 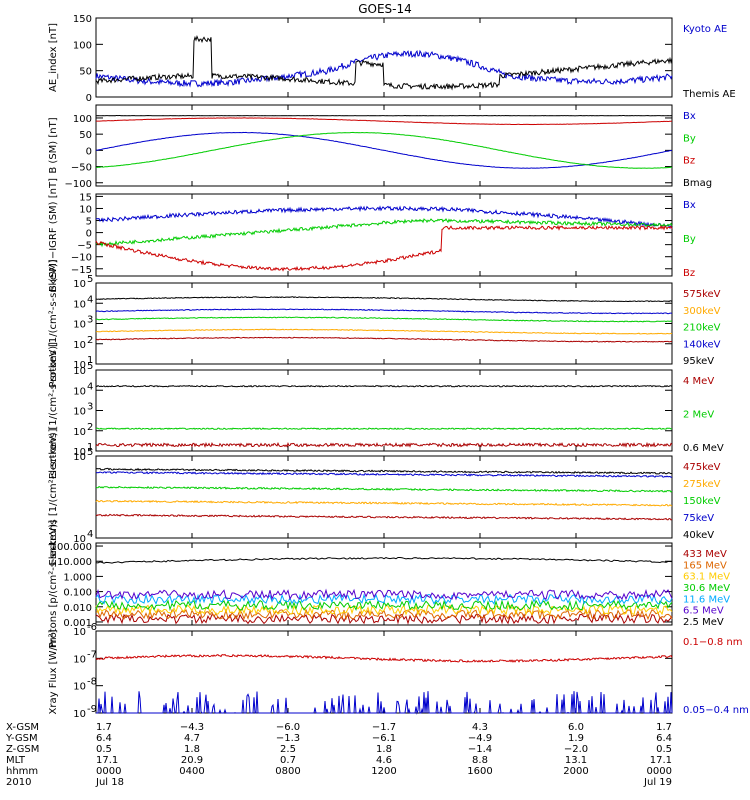 I want to click on legend-entry: 210keV, so click(x=702, y=328).